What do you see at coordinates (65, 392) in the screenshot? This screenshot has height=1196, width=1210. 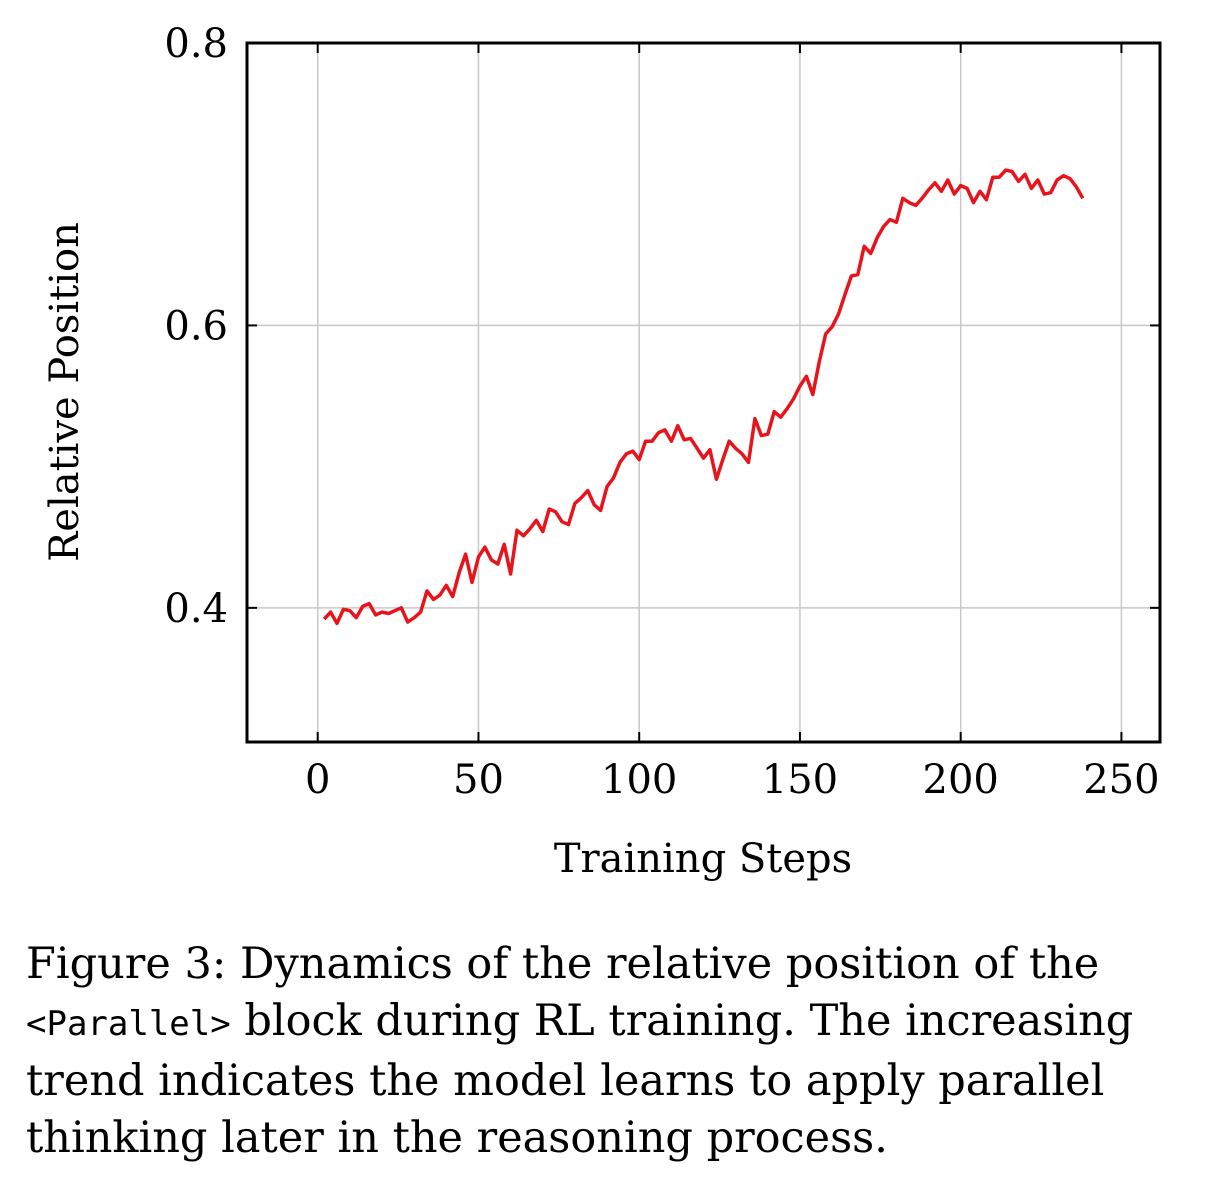 I see `y-axis-label: Relative Position` at bounding box center [65, 392].